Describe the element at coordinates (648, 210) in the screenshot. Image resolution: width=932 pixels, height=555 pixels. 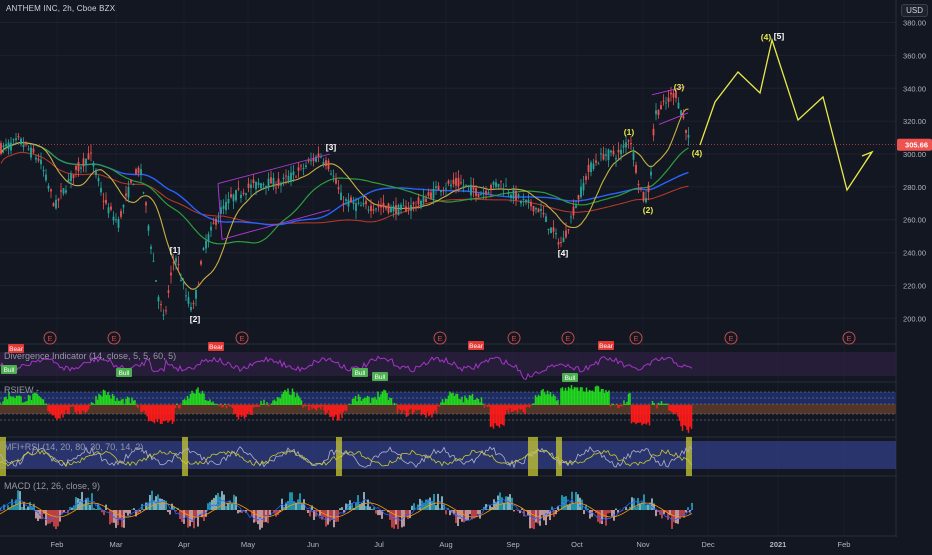
I see `wave-label: (2)` at that location.